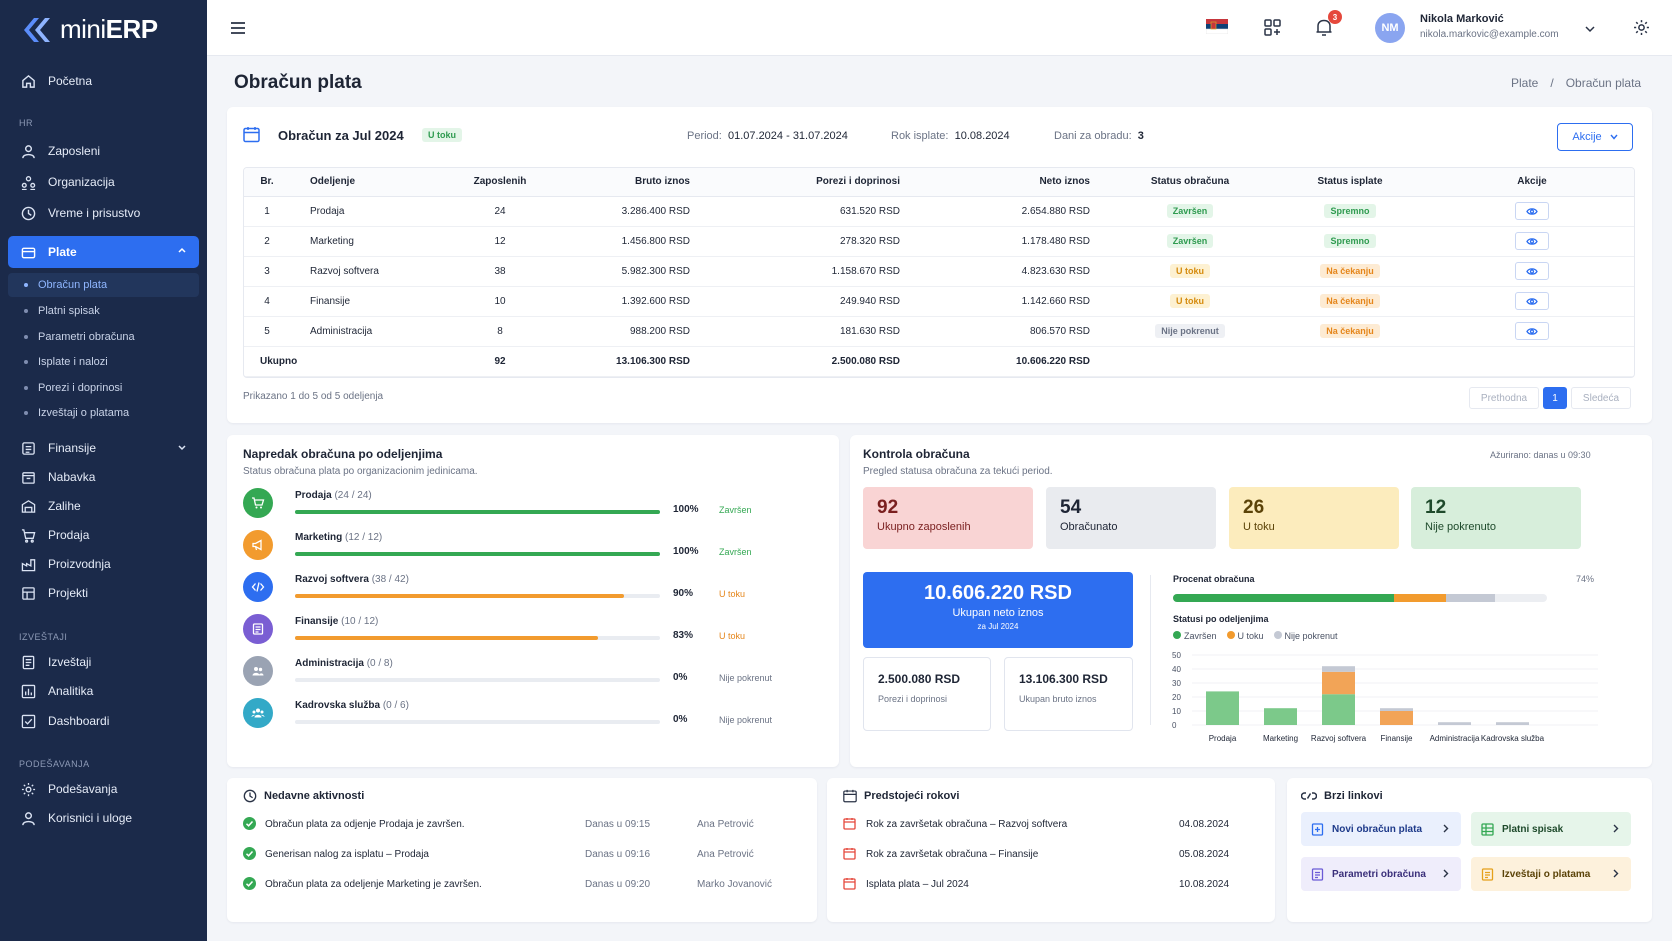 Image resolution: width=1672 pixels, height=941 pixels. Describe the element at coordinates (103, 285) in the screenshot. I see `sidebar-subitem-obracun: Obračun plata` at that location.